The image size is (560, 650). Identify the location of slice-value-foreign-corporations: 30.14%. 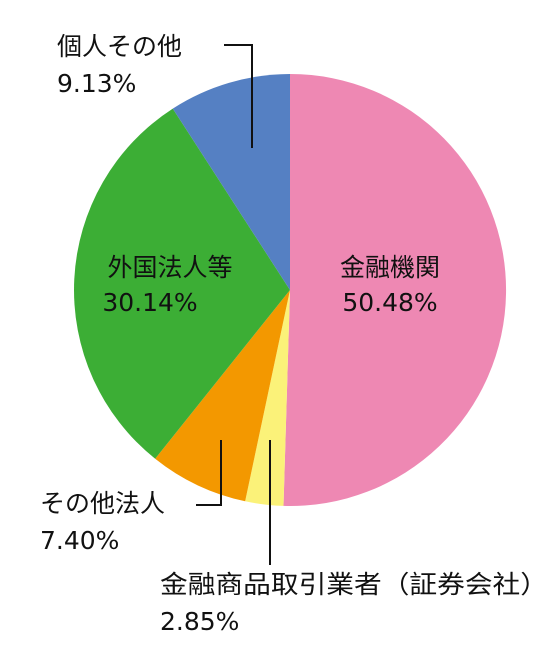
(149, 302).